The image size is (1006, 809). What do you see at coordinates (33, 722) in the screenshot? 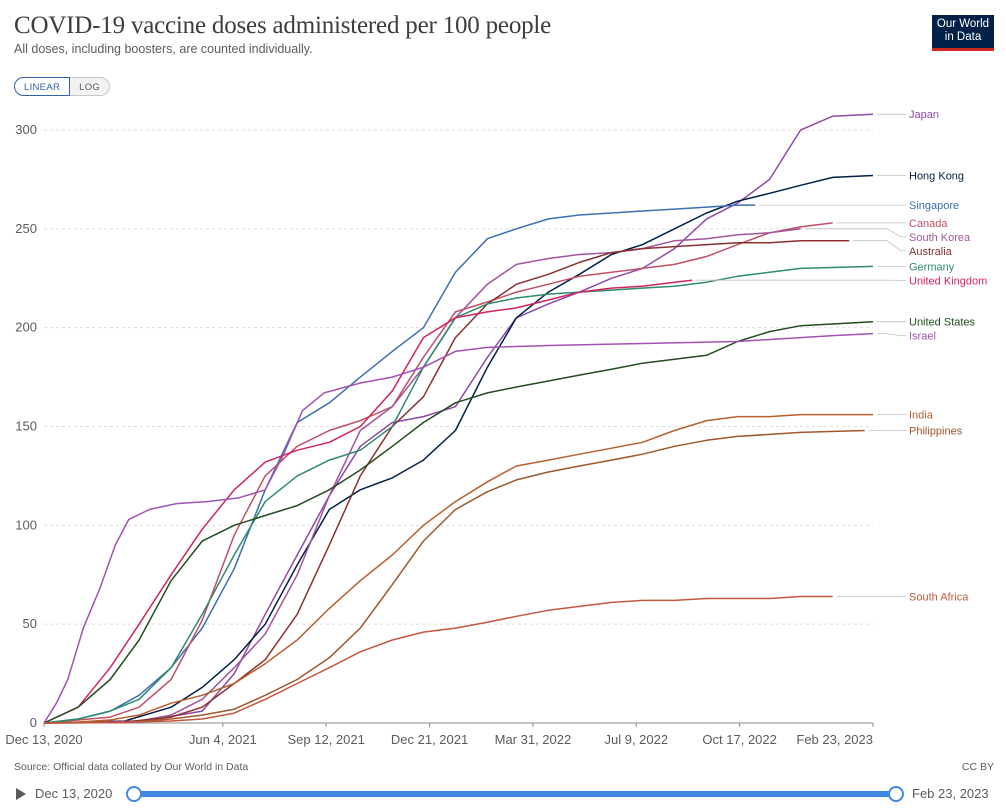
I see `y-tick-label: 0` at bounding box center [33, 722].